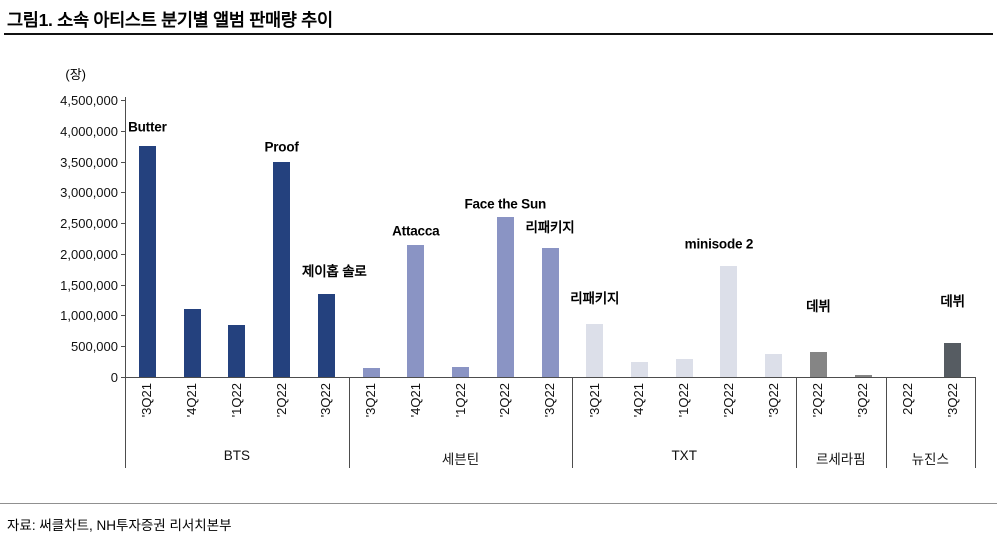 The image size is (997, 552). Describe the element at coordinates (498, 34) in the screenshot. I see `title-divider` at that location.